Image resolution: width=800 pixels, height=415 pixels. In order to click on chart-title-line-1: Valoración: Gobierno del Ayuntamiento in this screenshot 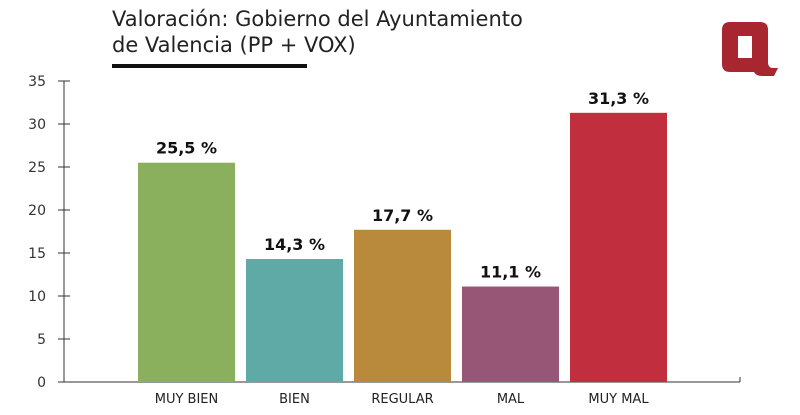, I will do `click(317, 19)`.